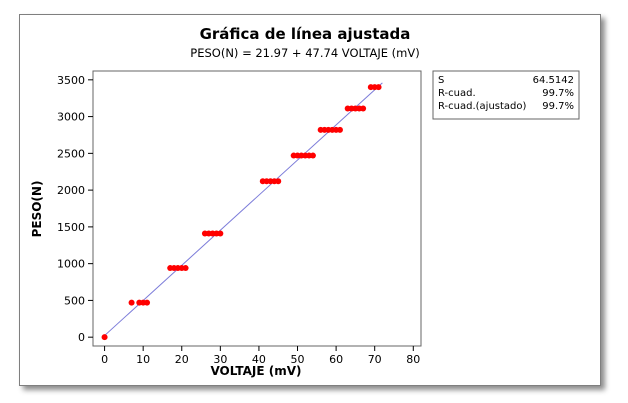  What do you see at coordinates (298, 359) in the screenshot?
I see `x-tick-label: 50` at bounding box center [298, 359].